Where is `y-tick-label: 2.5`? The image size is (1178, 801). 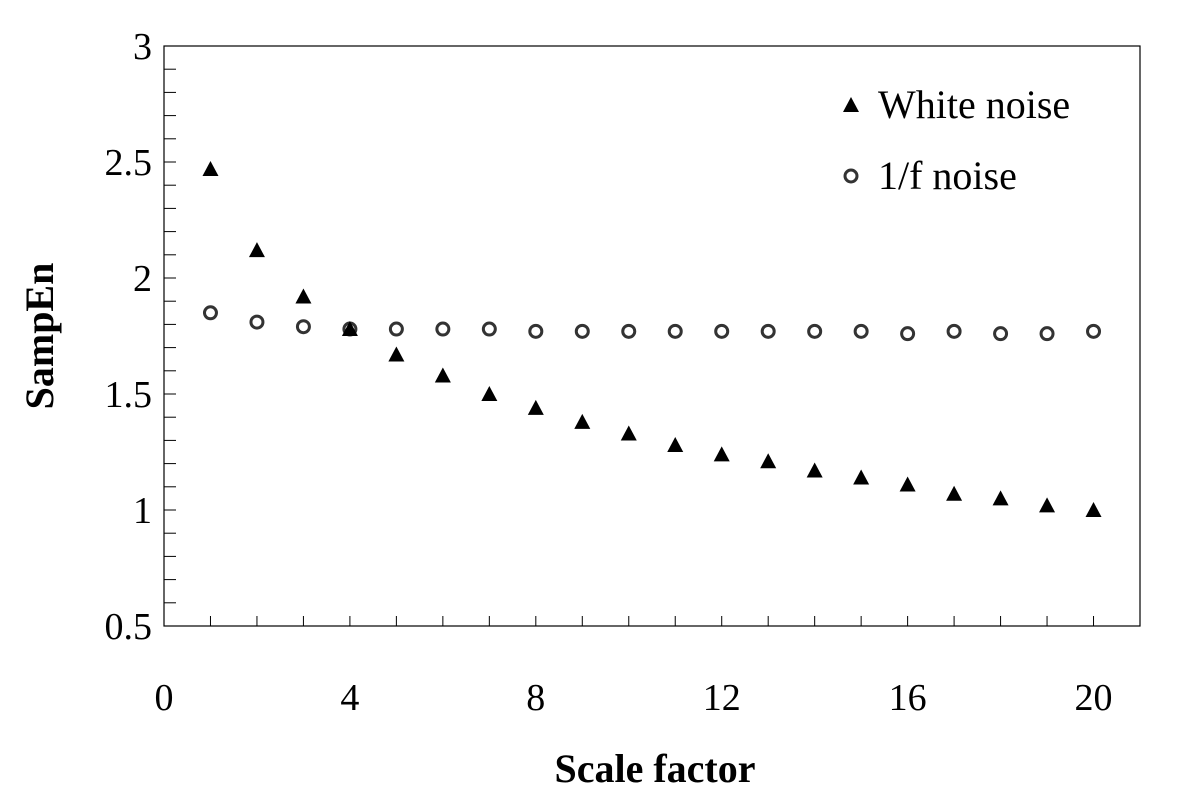
y-tick-label: 2.5 is located at coordinates (129, 163).